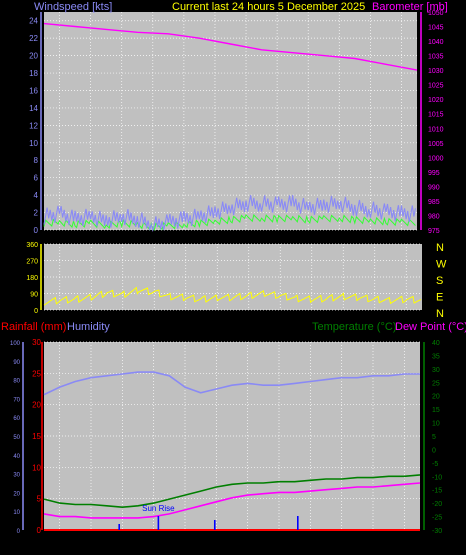 The image size is (466, 555). What do you see at coordinates (33, 56) in the screenshot?
I see `windspeed-tick-label: 20` at bounding box center [33, 56].